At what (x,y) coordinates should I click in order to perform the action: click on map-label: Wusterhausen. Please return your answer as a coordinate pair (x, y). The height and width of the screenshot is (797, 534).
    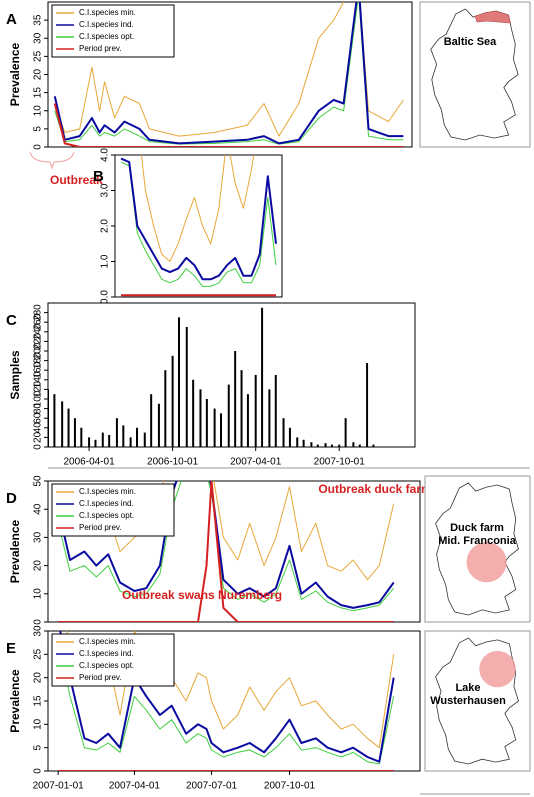
    Looking at the image, I should click on (468, 701).